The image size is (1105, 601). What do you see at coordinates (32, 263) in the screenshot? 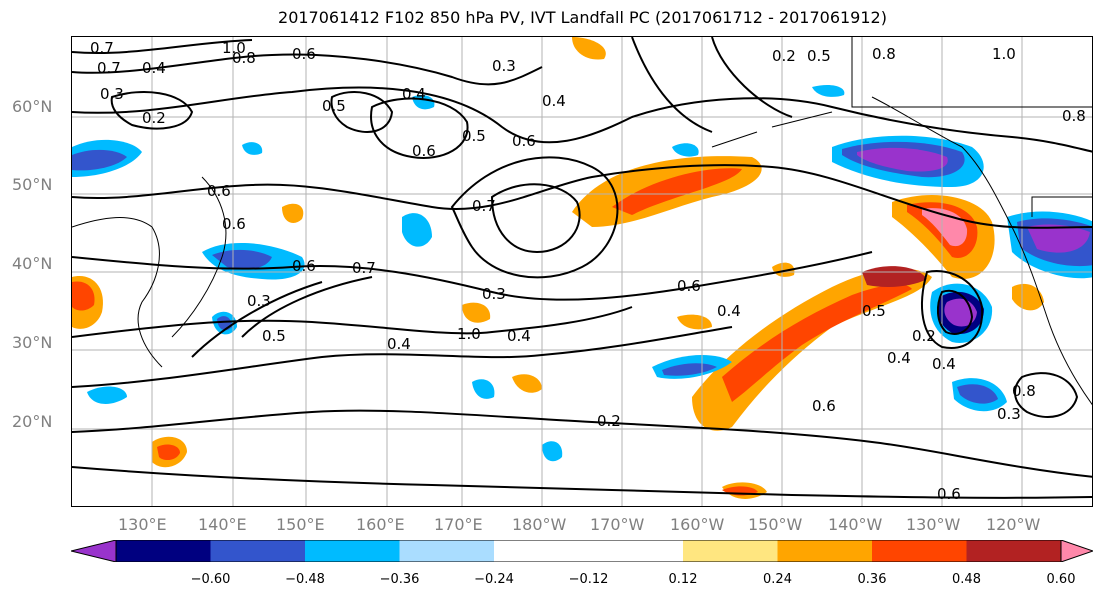
I see `latitude-label: 40°N` at bounding box center [32, 263].